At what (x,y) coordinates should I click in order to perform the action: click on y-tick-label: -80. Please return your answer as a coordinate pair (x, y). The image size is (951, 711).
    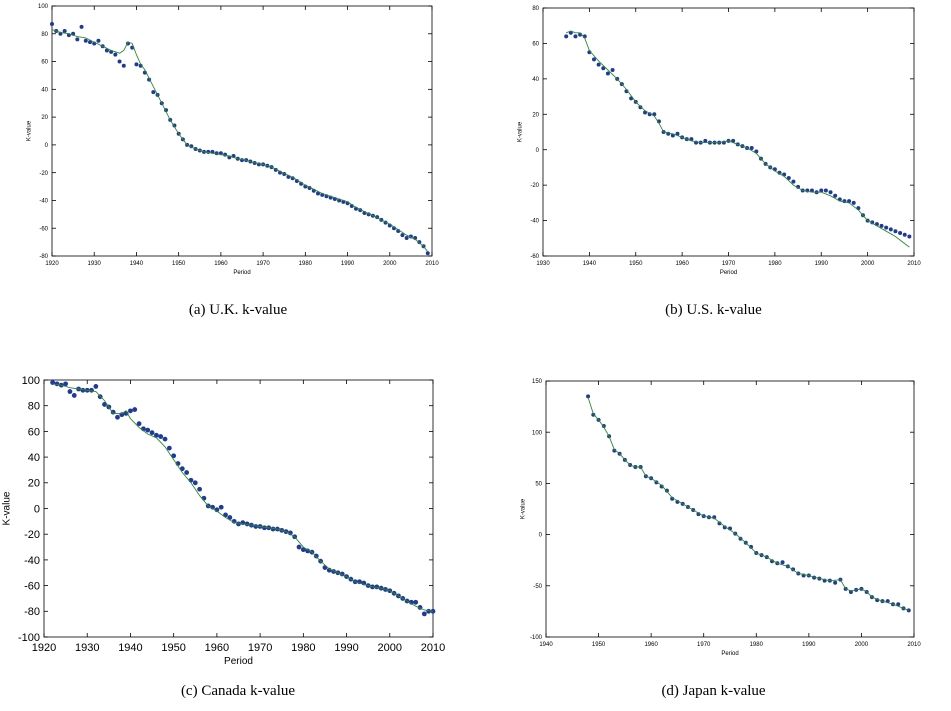
    Looking at the image, I should click on (32, 612).